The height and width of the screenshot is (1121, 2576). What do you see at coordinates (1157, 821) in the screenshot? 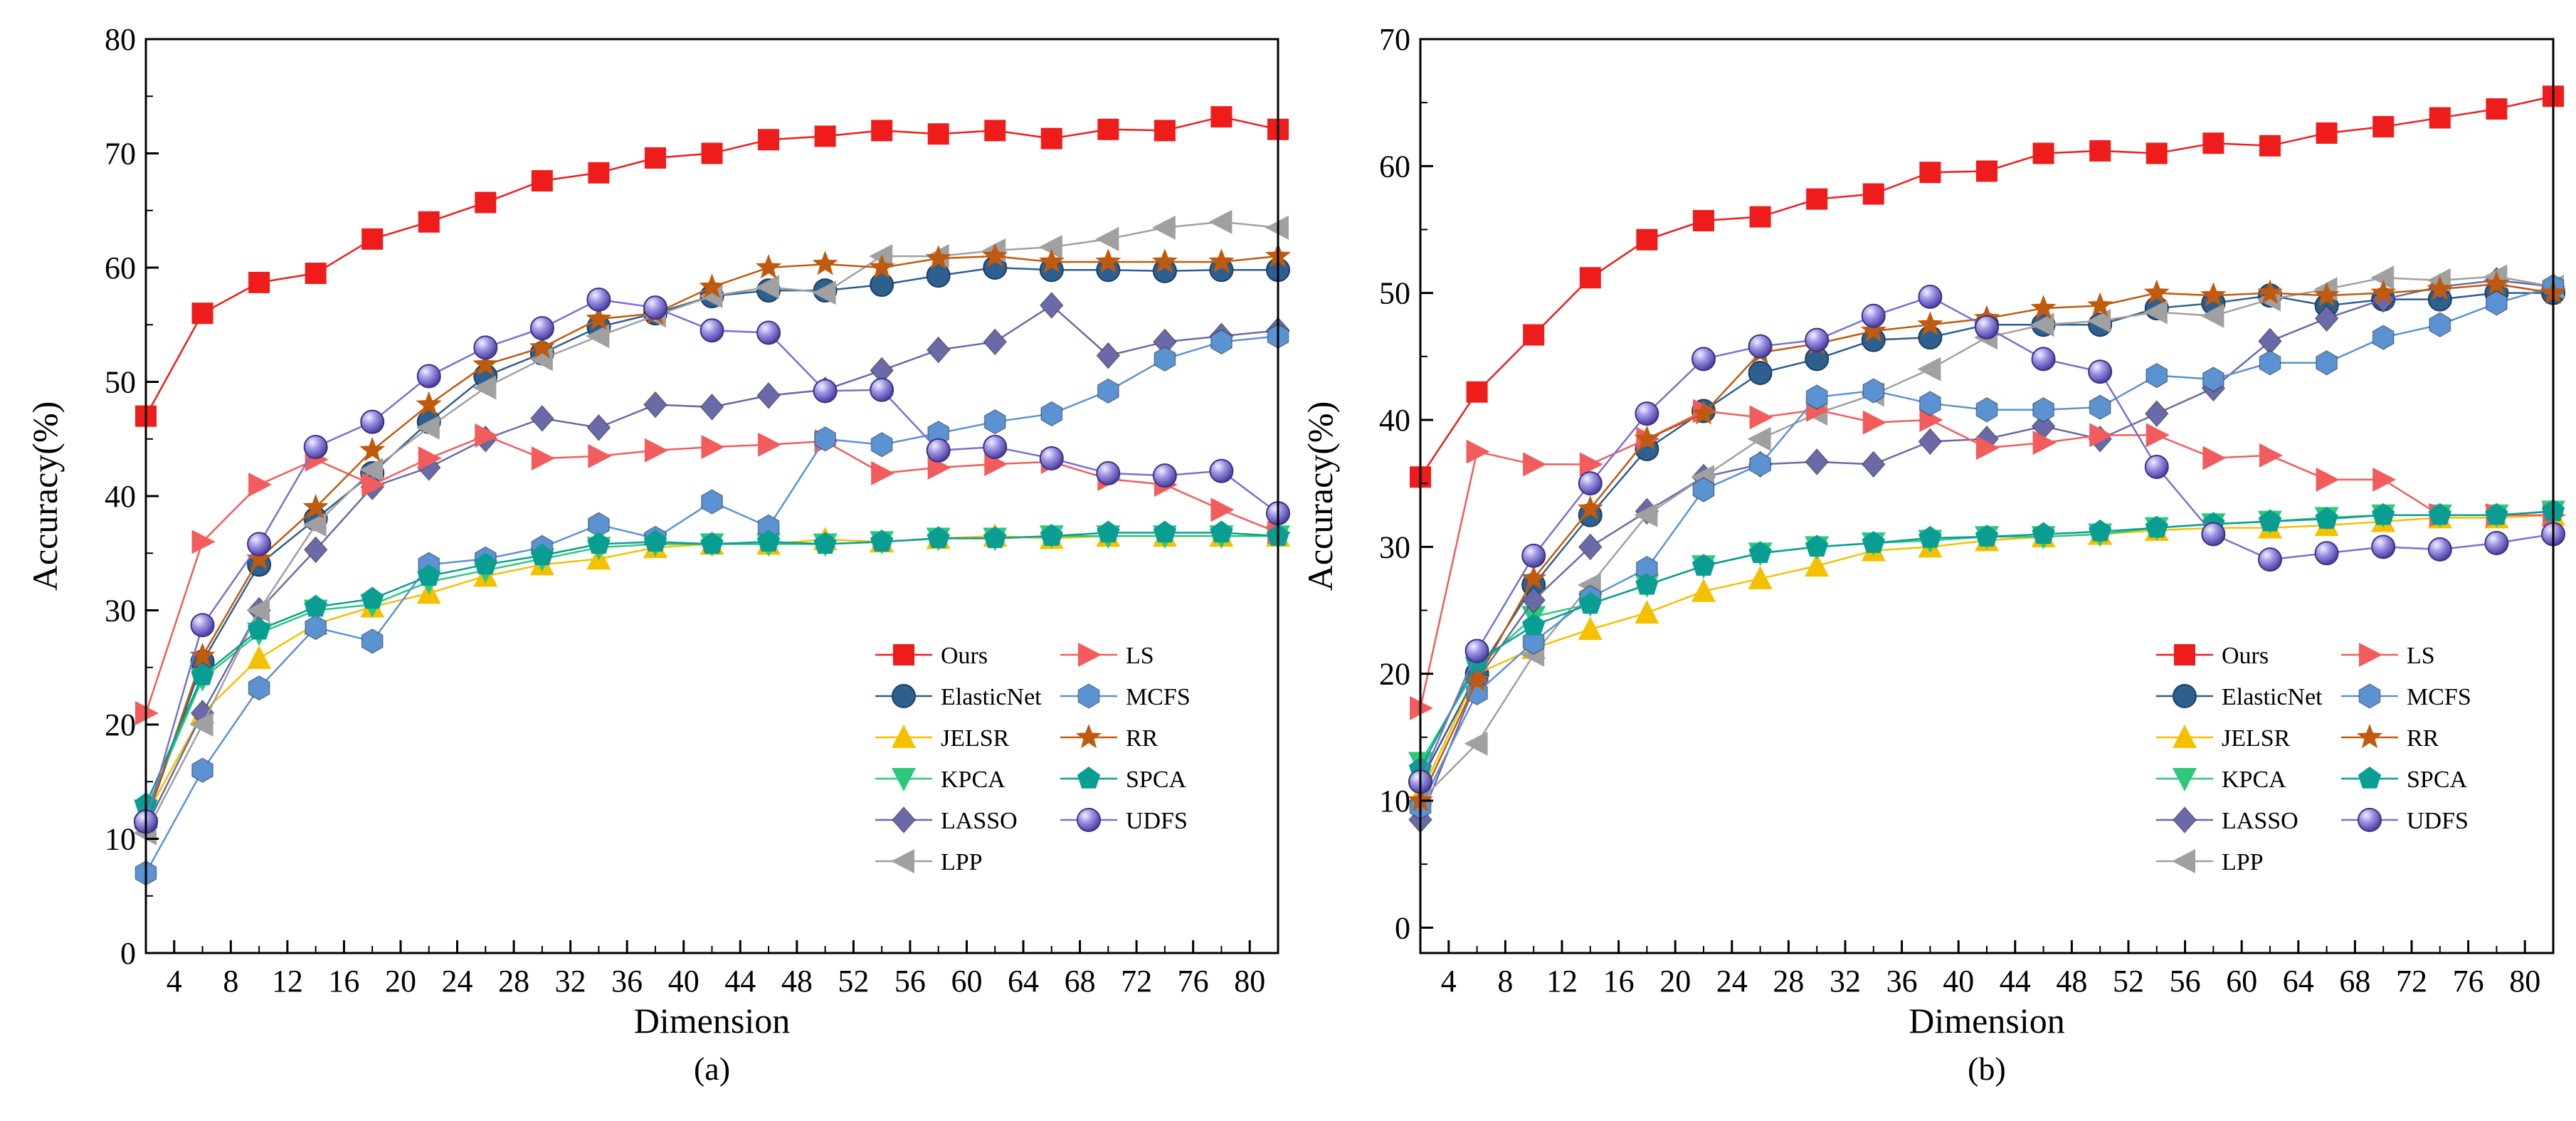
I see `legend-label: UDFS` at bounding box center [1157, 821].